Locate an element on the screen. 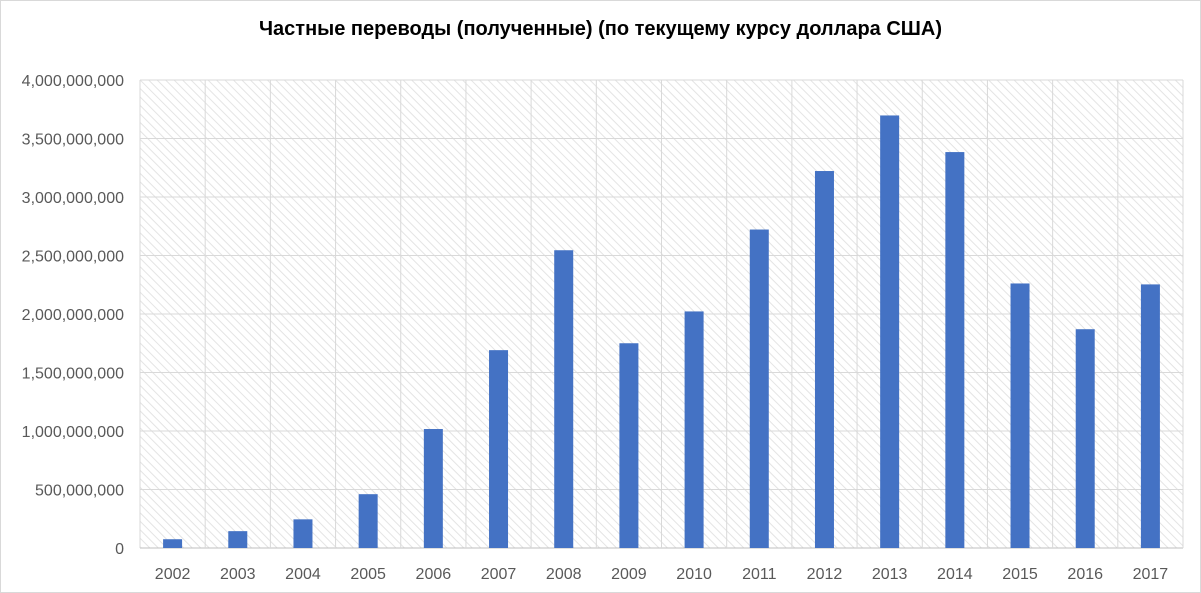  bar-2004 is located at coordinates (303, 533).